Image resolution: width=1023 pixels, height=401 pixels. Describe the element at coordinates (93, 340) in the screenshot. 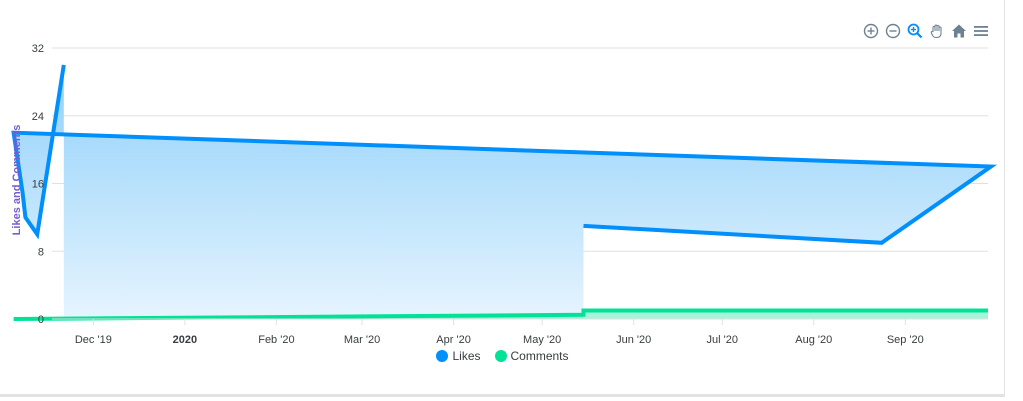

I see `x-tick-label: Dec '19` at that location.